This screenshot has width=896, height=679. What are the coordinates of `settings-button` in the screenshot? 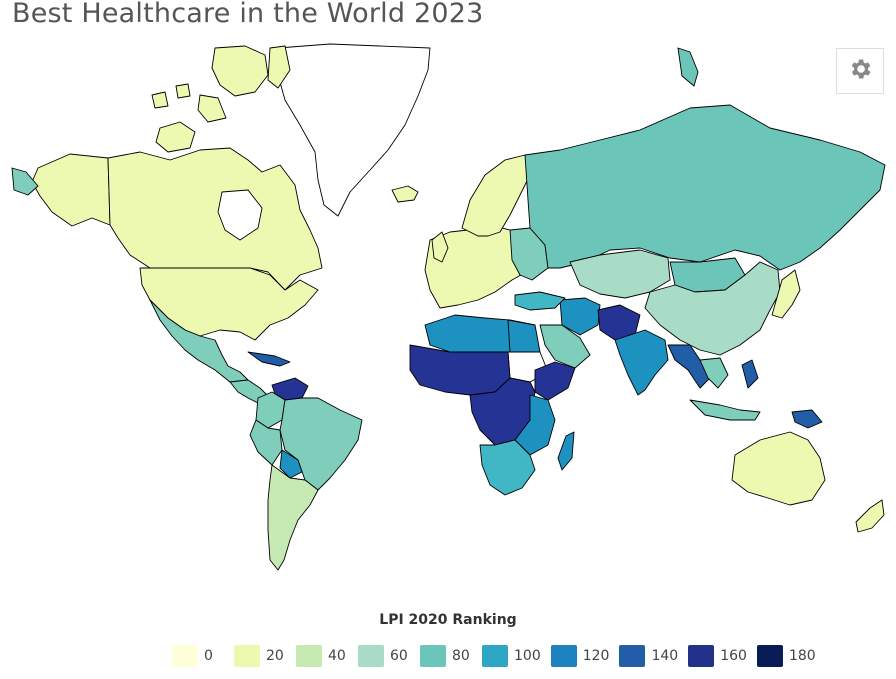 It's located at (860, 71).